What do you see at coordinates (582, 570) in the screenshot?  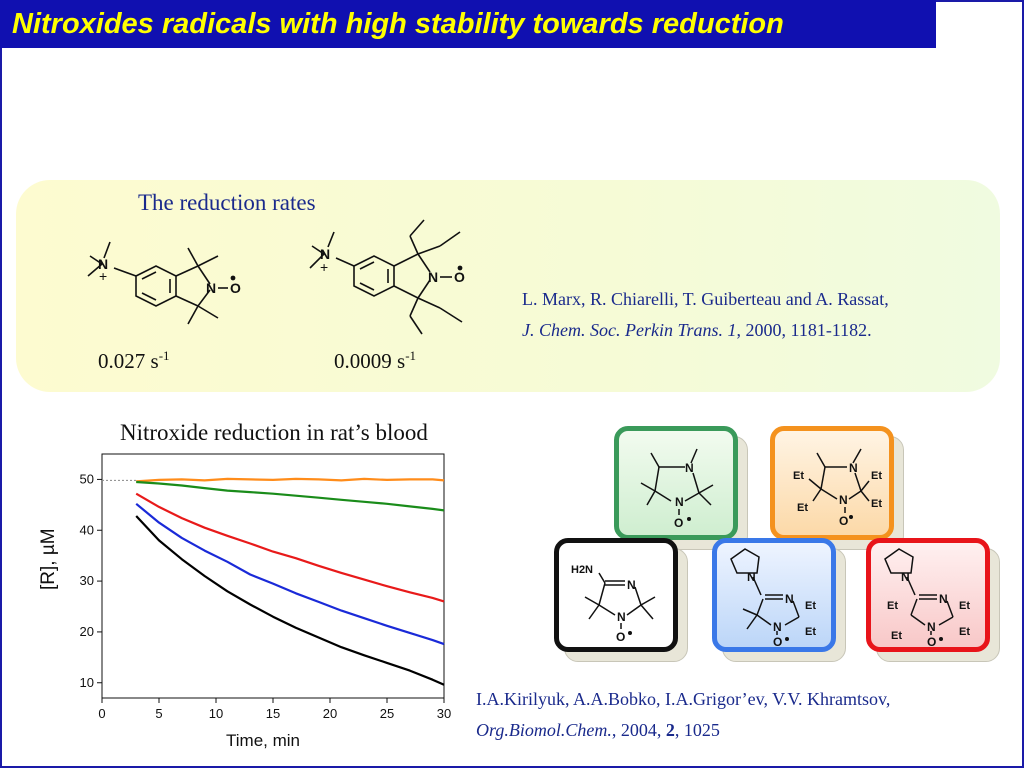 I see `svg-text: H2N` at bounding box center [582, 570].